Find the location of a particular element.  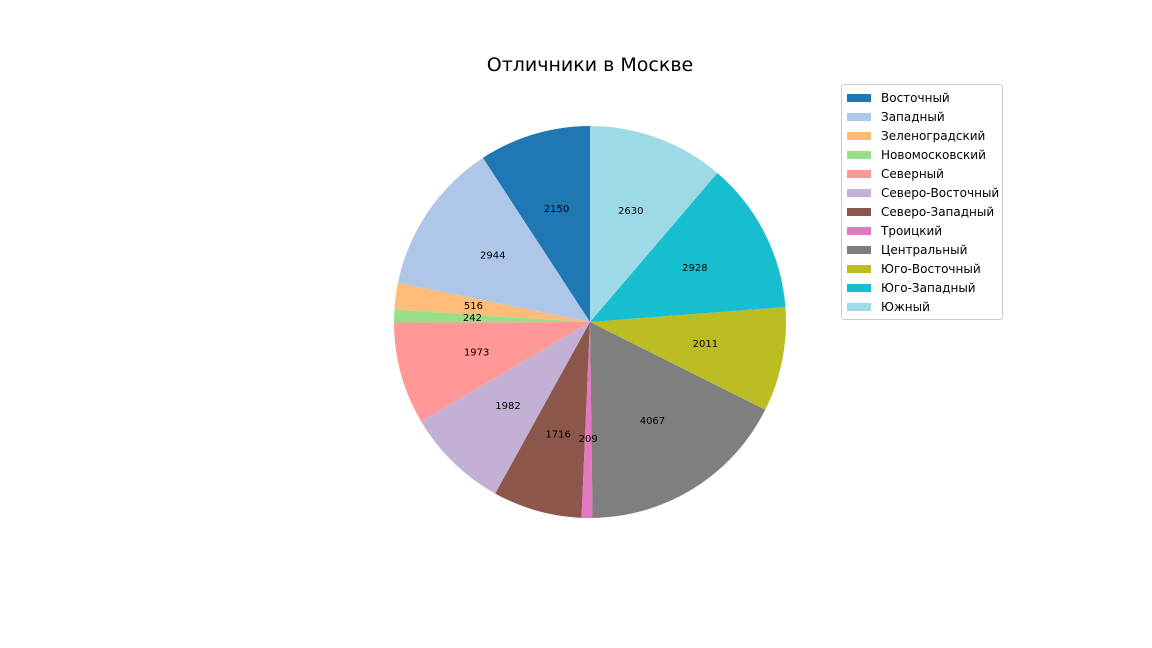

legend-label: Центральный is located at coordinates (924, 249).